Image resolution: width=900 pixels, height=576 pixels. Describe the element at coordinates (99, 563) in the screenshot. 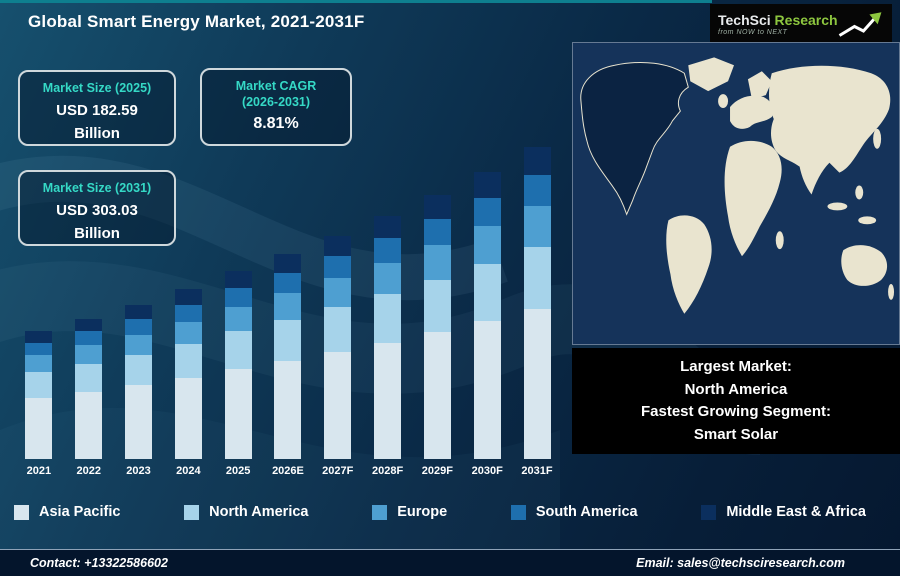

I see `contact-text: Contact: +13322586602` at that location.